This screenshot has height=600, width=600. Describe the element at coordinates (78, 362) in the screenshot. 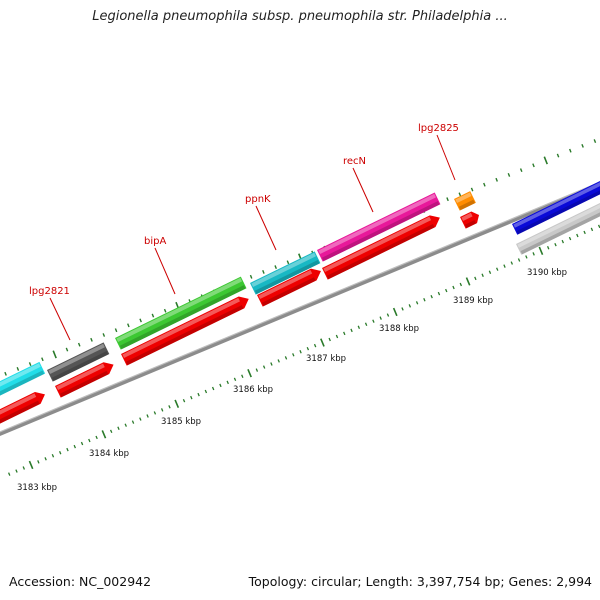

I see `gene-lpg2821` at that location.